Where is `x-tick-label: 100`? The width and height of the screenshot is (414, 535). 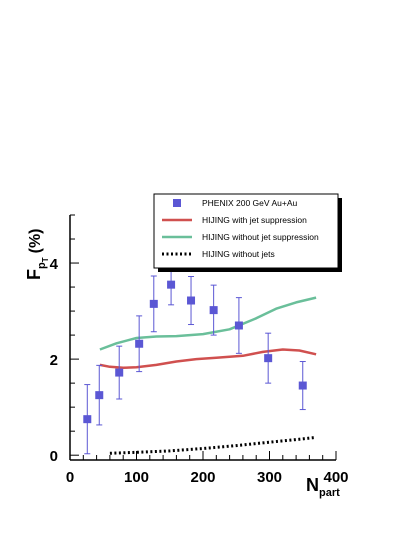
x-tick-label: 100 is located at coordinates (136, 477).